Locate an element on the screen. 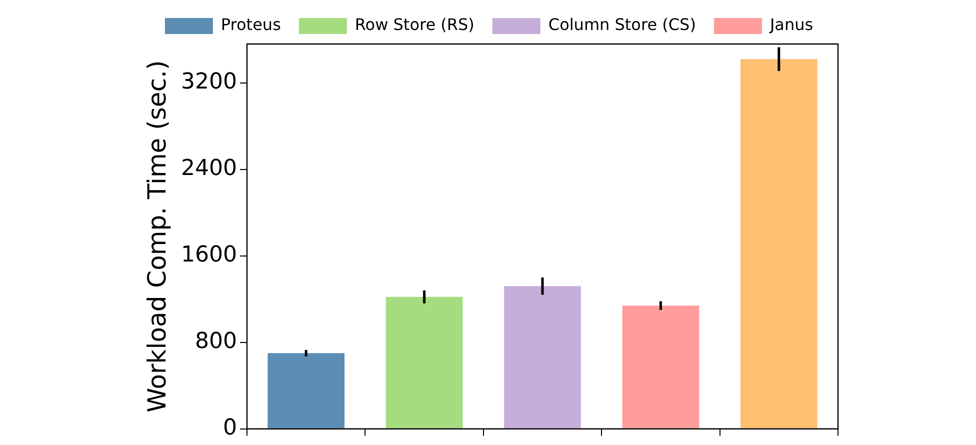 This screenshot has height=445, width=976. y-tick-label: 800 is located at coordinates (215, 341).